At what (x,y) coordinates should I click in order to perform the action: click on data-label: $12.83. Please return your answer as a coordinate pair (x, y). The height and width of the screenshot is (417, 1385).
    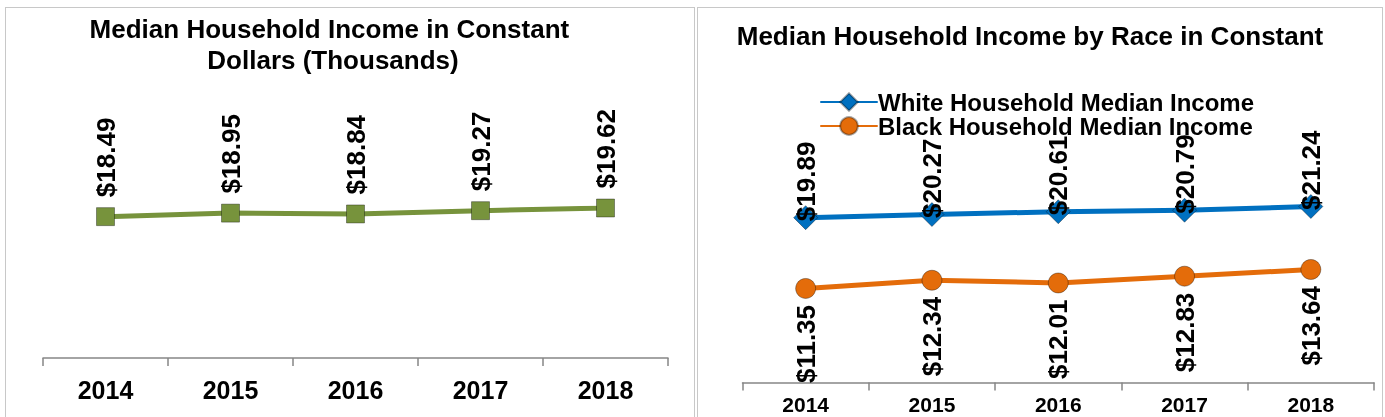
    Looking at the image, I should click on (1184, 332).